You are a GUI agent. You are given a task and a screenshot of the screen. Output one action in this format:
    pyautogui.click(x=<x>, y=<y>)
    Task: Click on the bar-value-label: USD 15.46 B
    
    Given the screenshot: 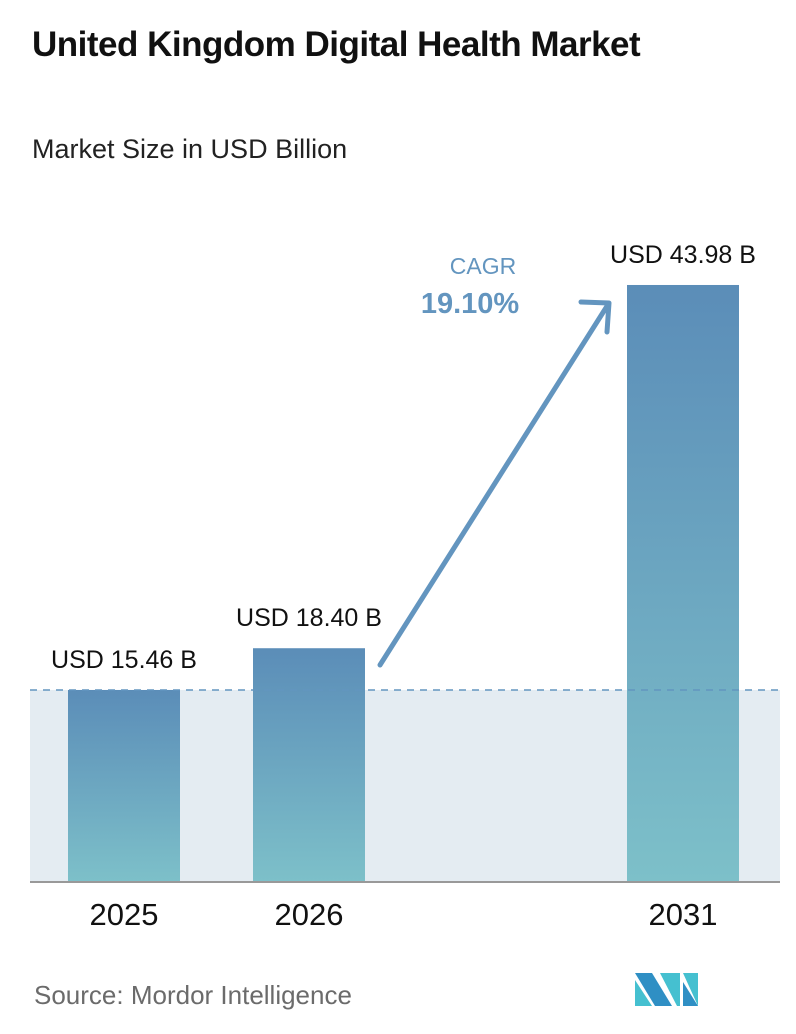 What is the action you would take?
    pyautogui.click(x=124, y=660)
    